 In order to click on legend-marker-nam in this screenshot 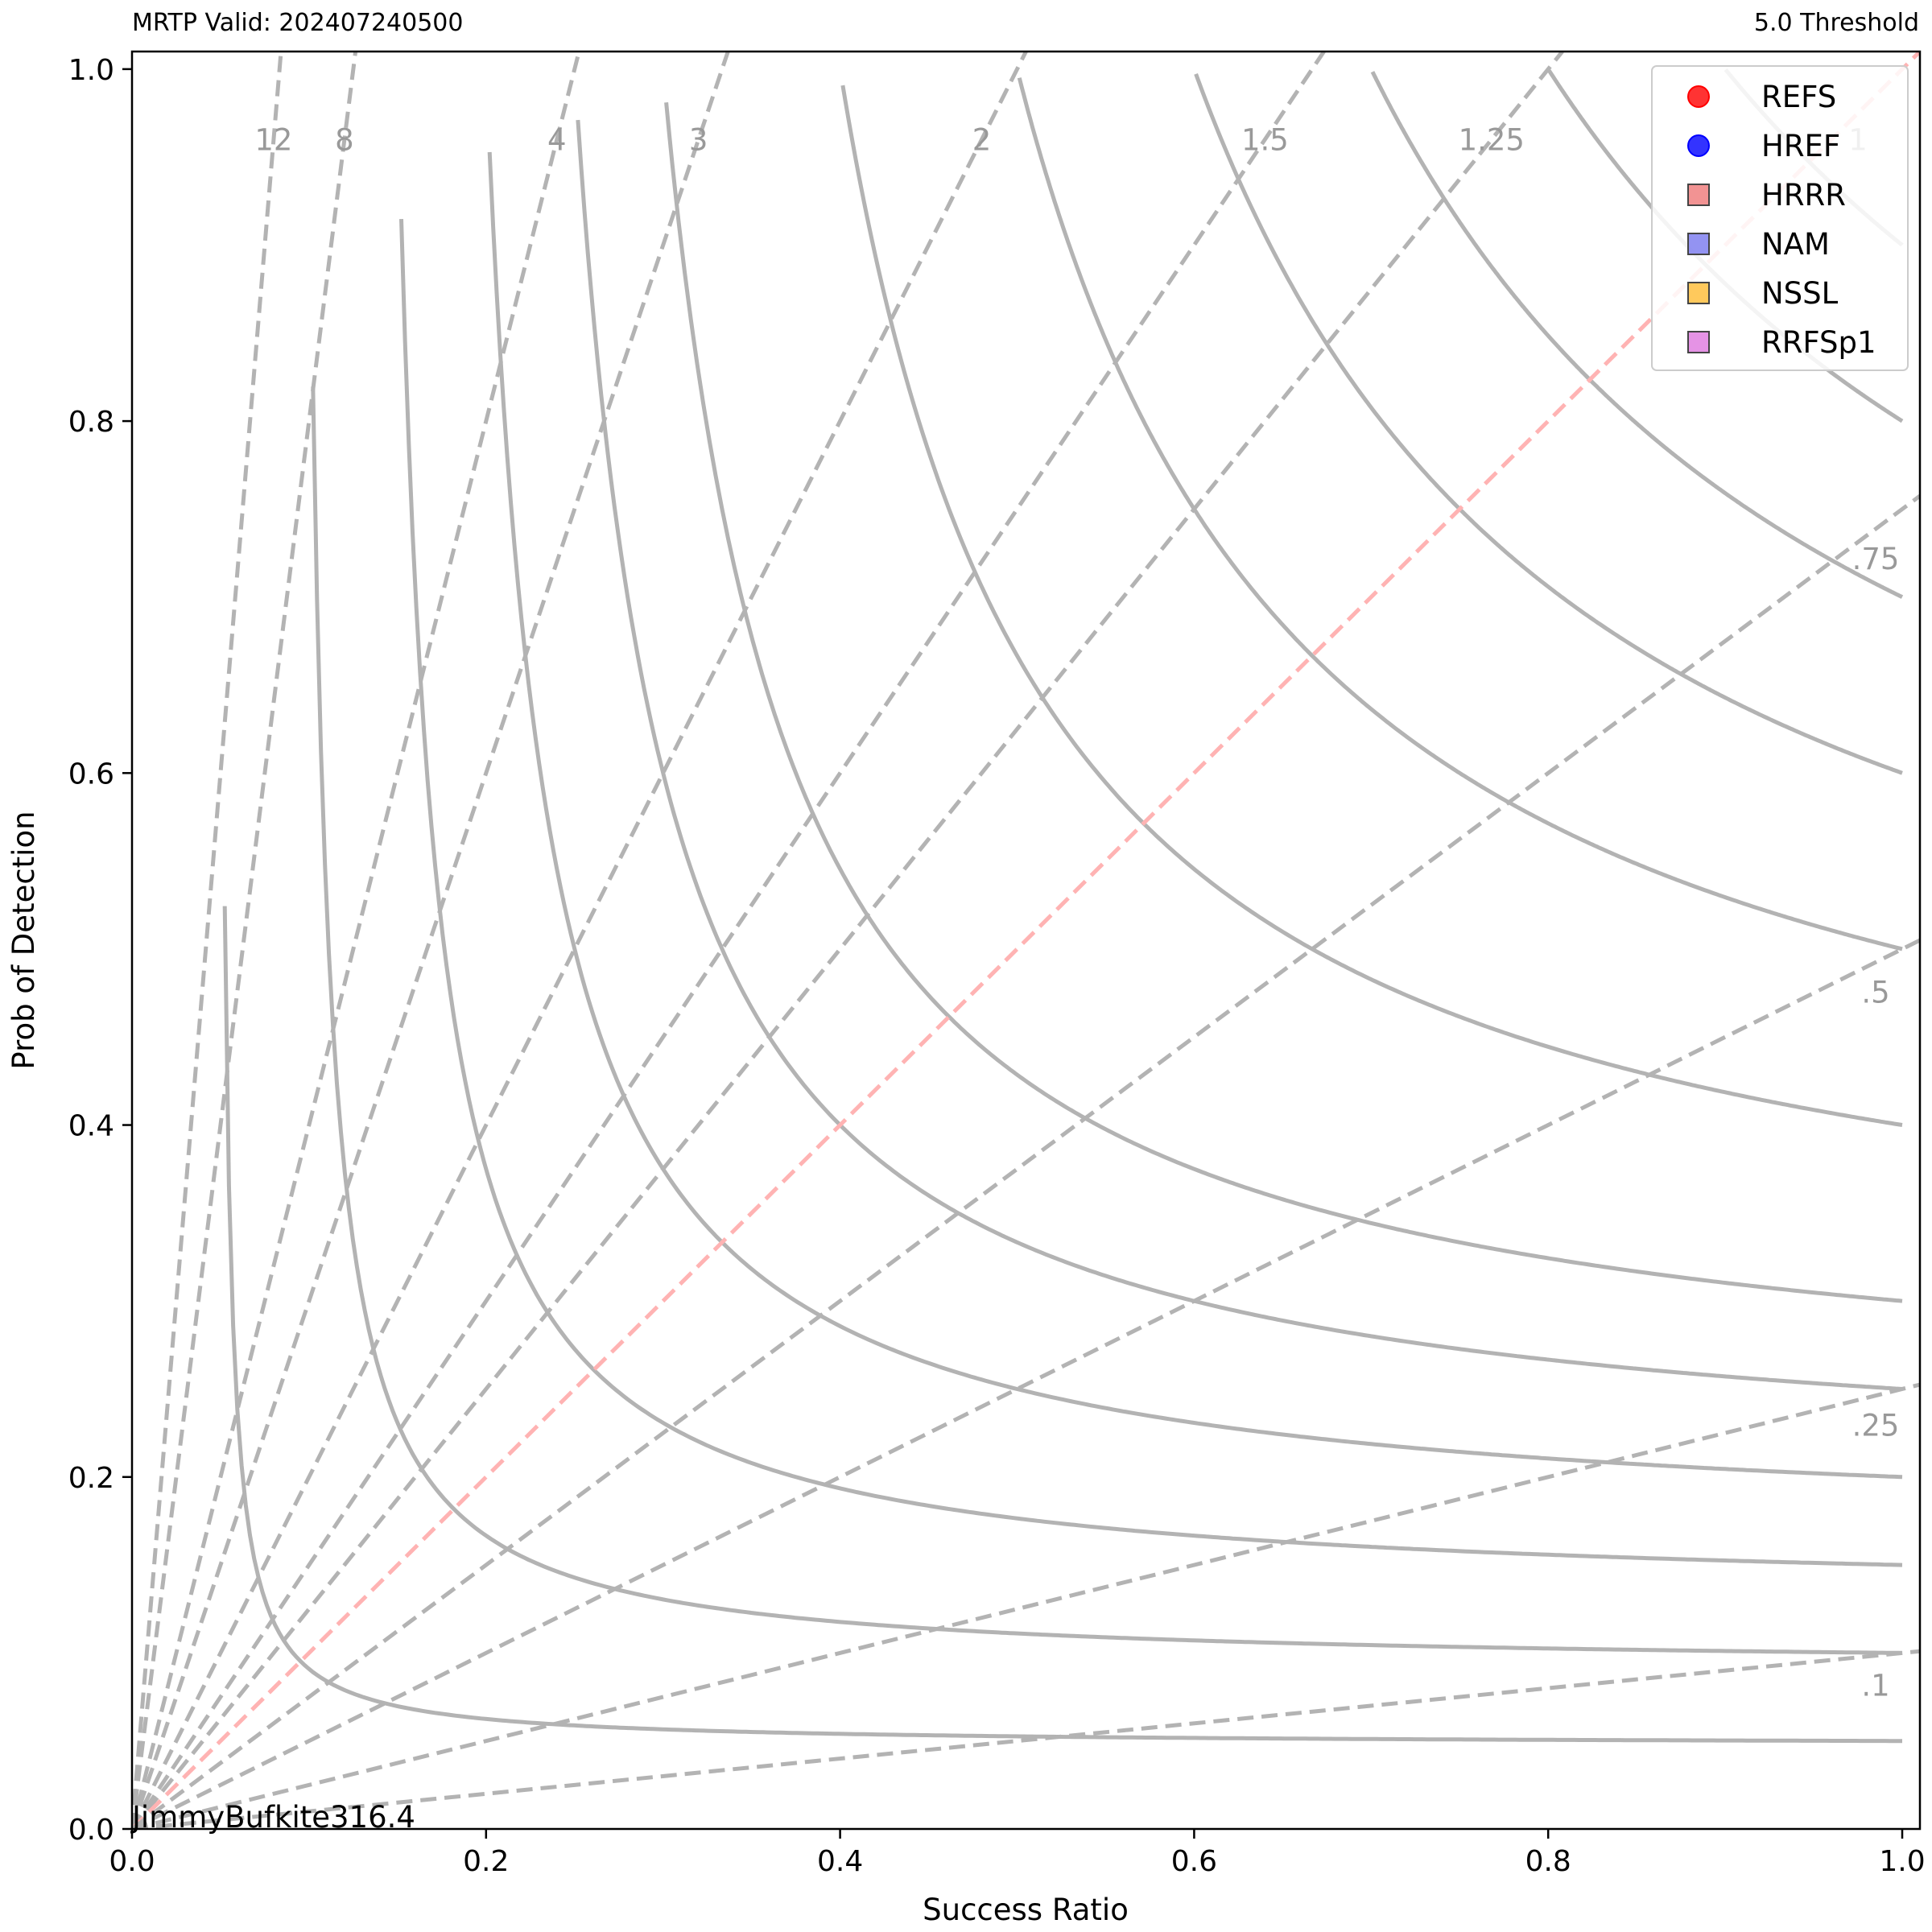, I will do `click(1698, 244)`.